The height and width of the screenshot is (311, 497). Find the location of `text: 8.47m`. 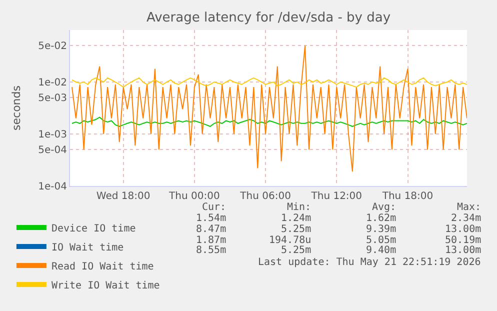

text: 8.47m is located at coordinates (211, 229).